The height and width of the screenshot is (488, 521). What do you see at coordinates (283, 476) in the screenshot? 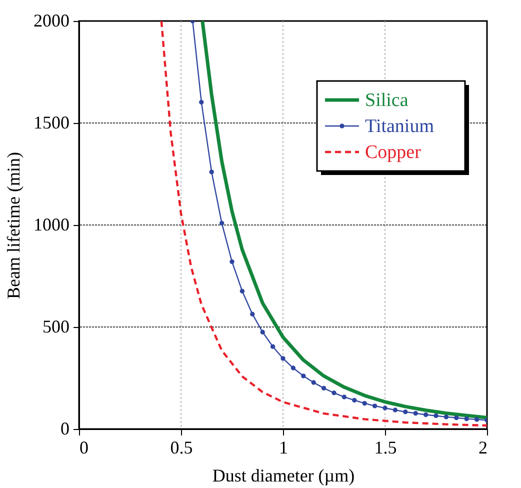
I see `x-axis-title: Dust diameter (µm)` at bounding box center [283, 476].